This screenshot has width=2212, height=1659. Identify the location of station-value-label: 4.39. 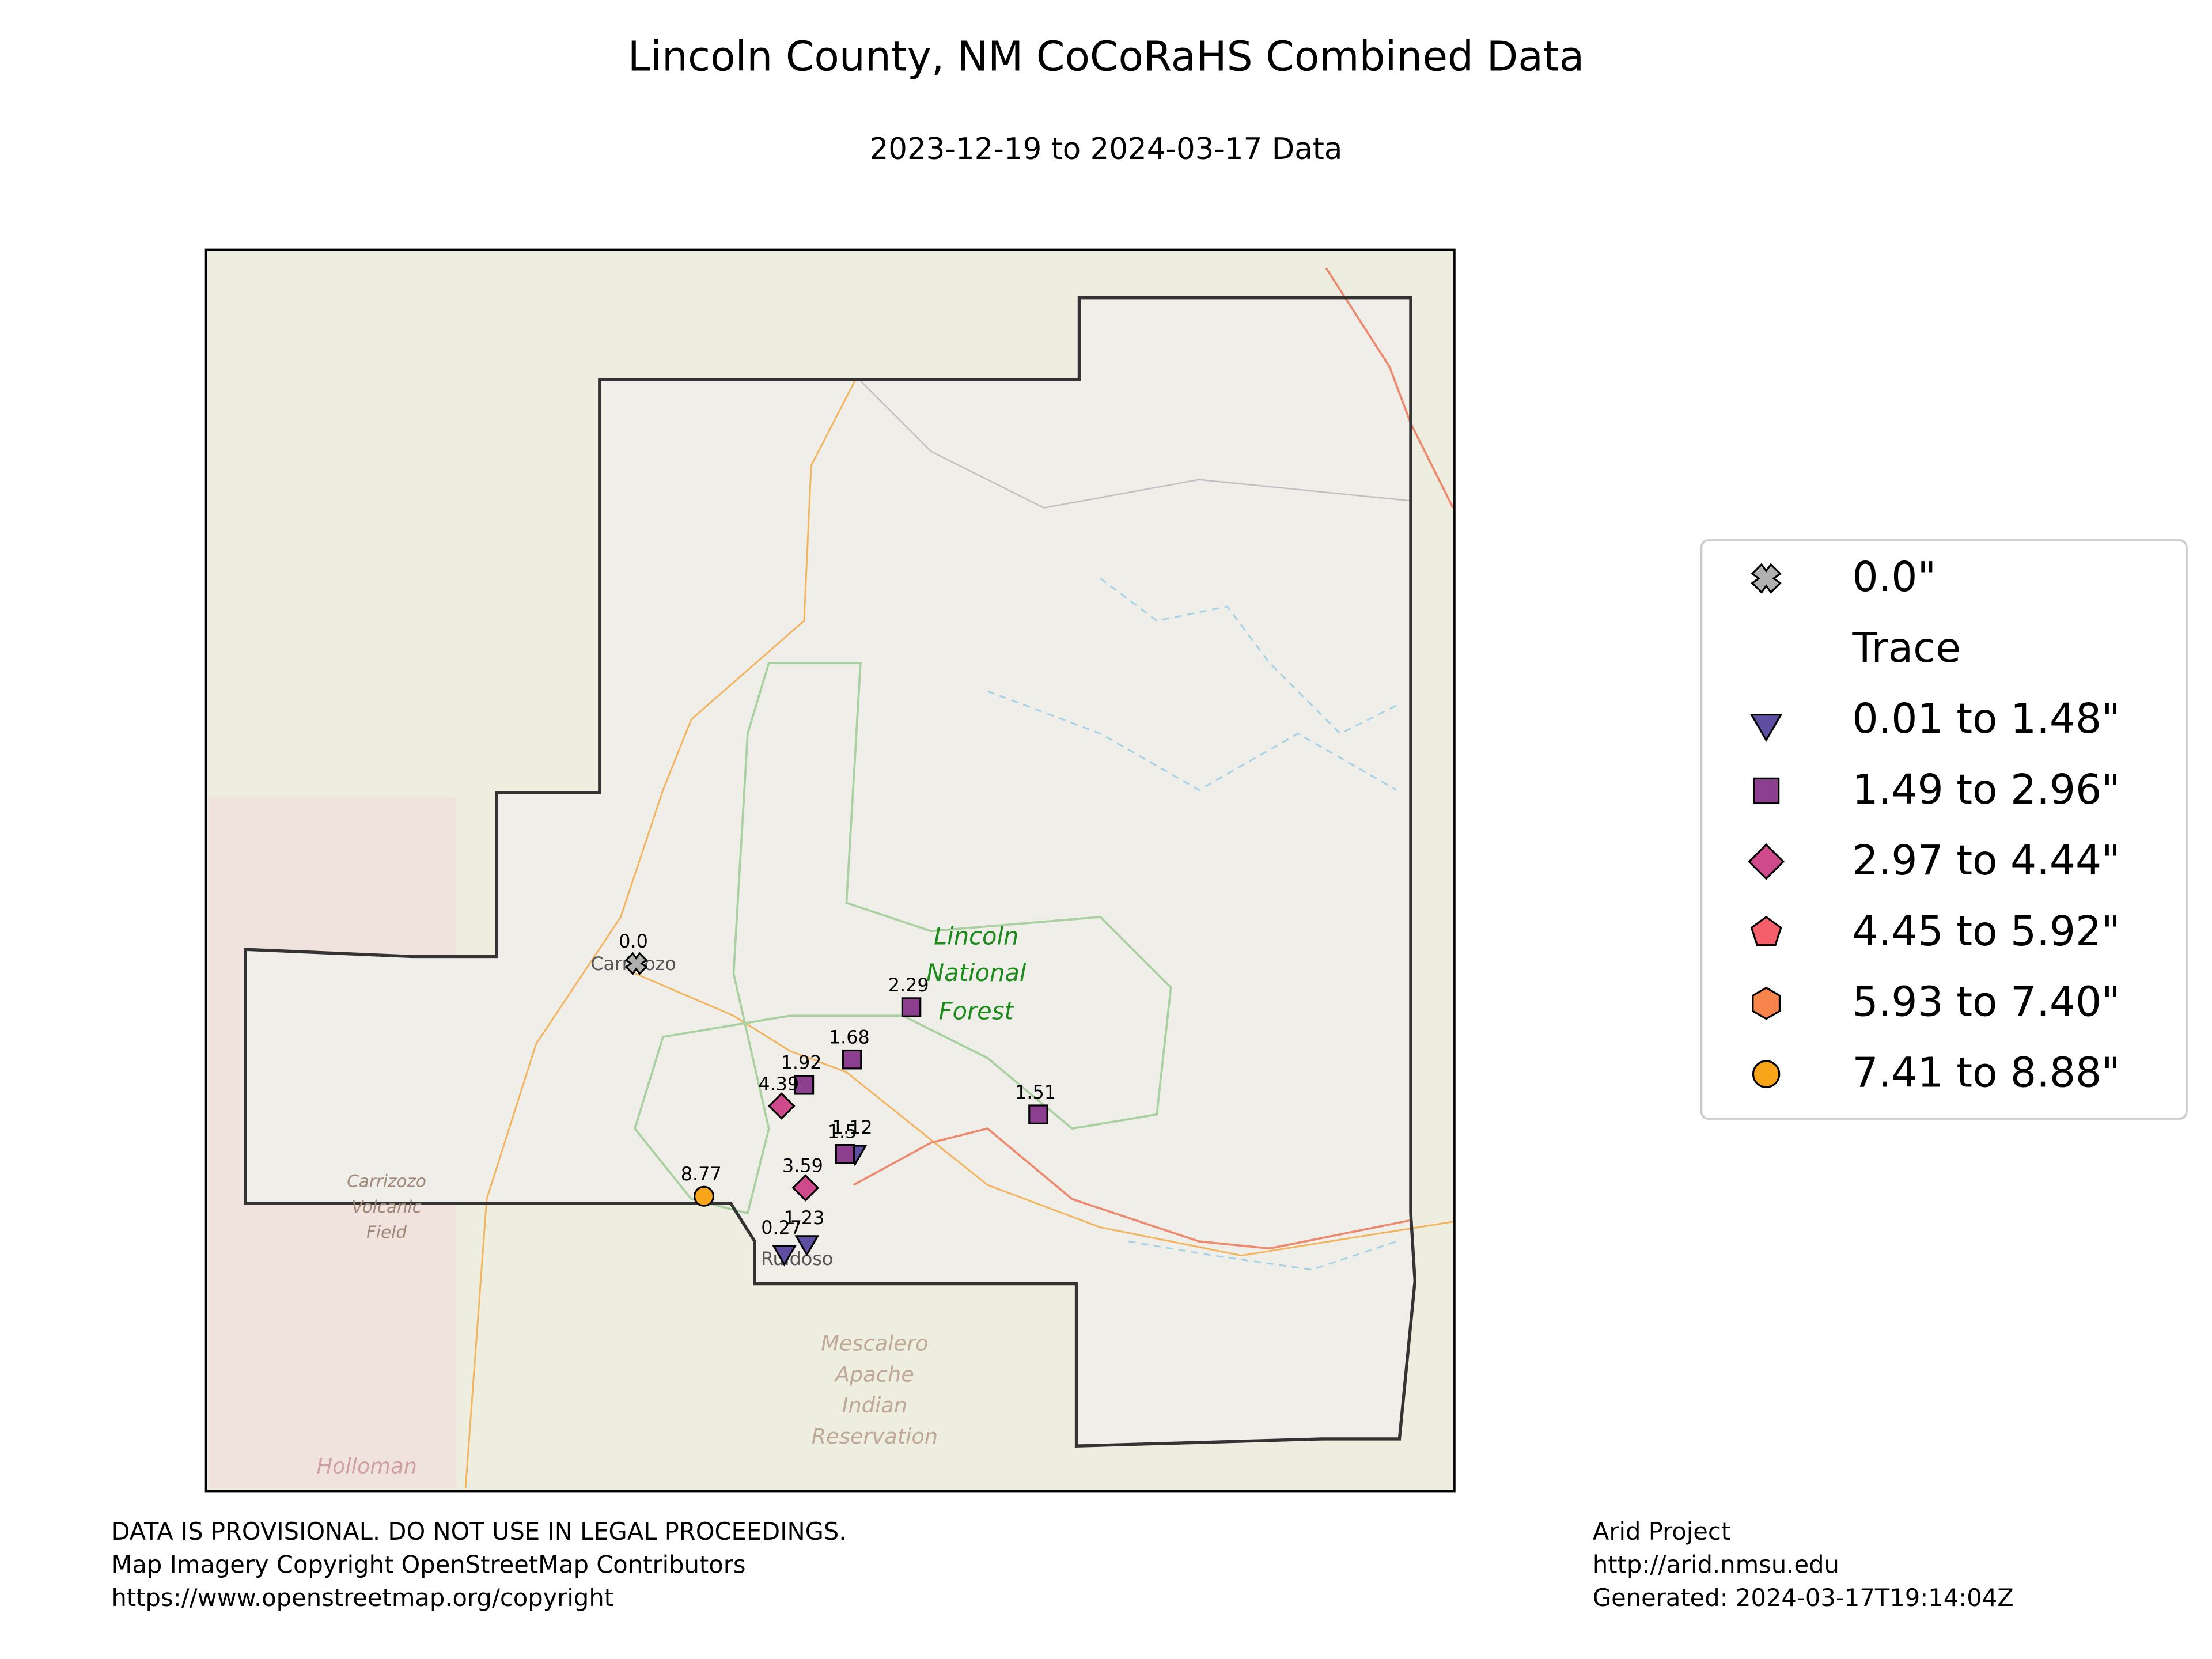
(778, 1083).